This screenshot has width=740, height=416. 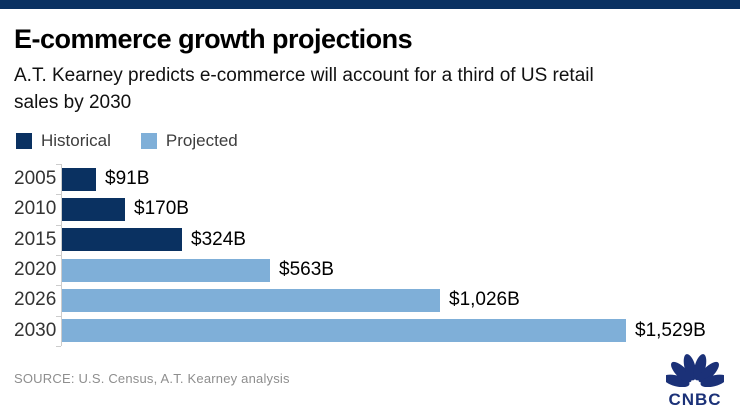 I want to click on bar-2020, so click(x=166, y=270).